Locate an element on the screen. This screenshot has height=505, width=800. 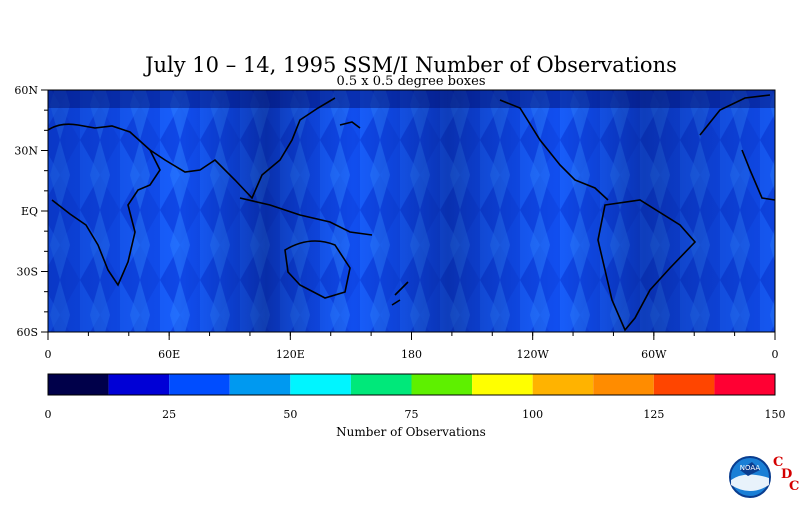
asia-coast is located at coordinates (242, 148).